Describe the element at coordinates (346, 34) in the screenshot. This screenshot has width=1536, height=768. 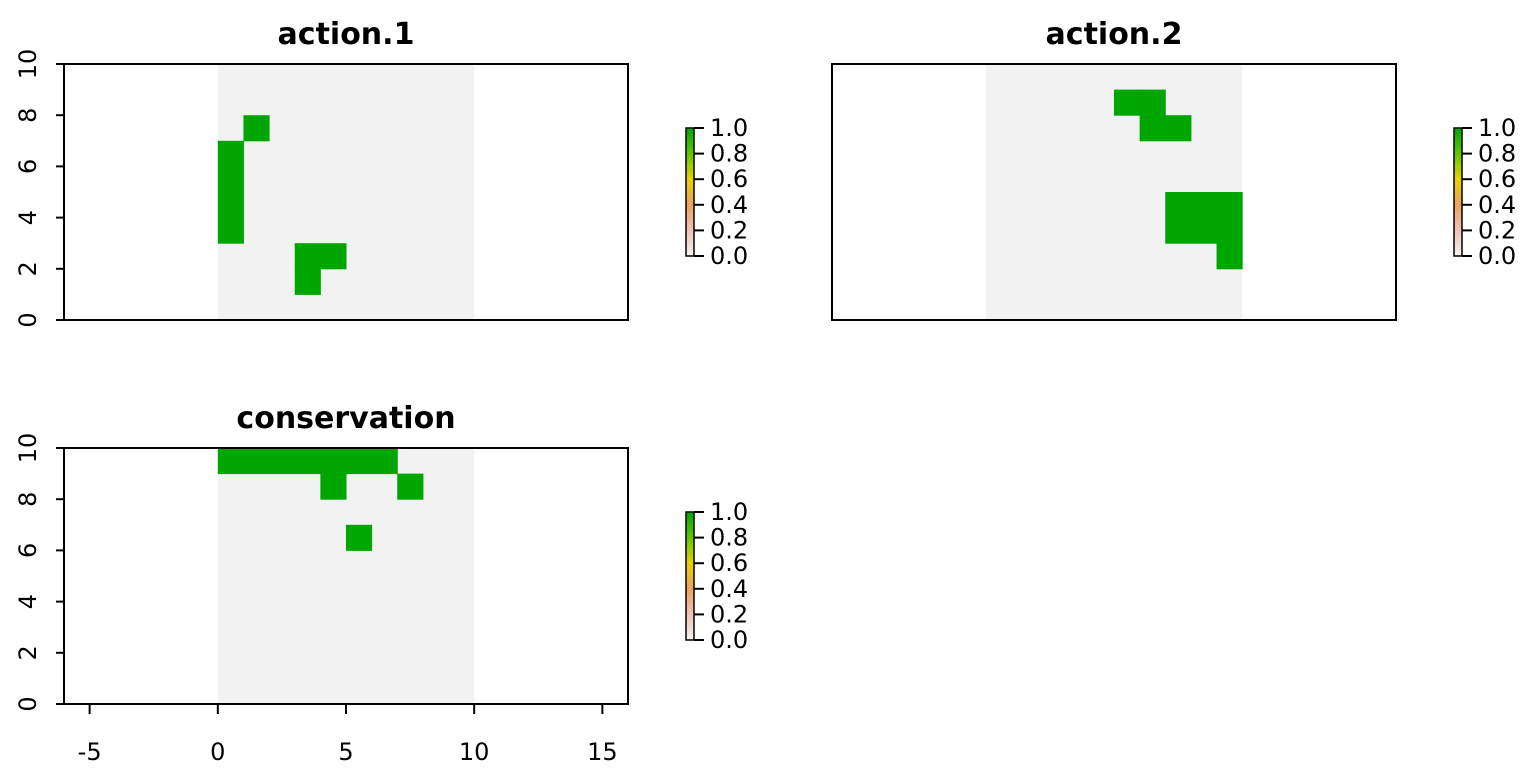
I see `panel-title: action.1` at that location.